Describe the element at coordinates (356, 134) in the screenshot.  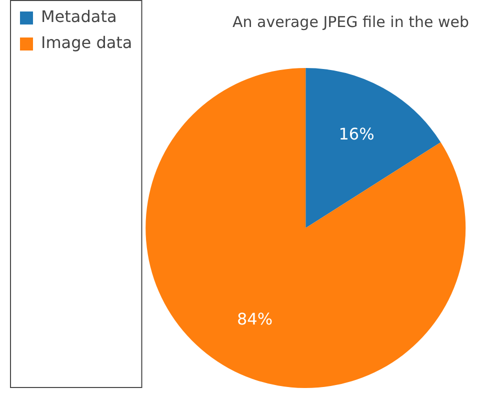
I see `data-label: 16%` at that location.